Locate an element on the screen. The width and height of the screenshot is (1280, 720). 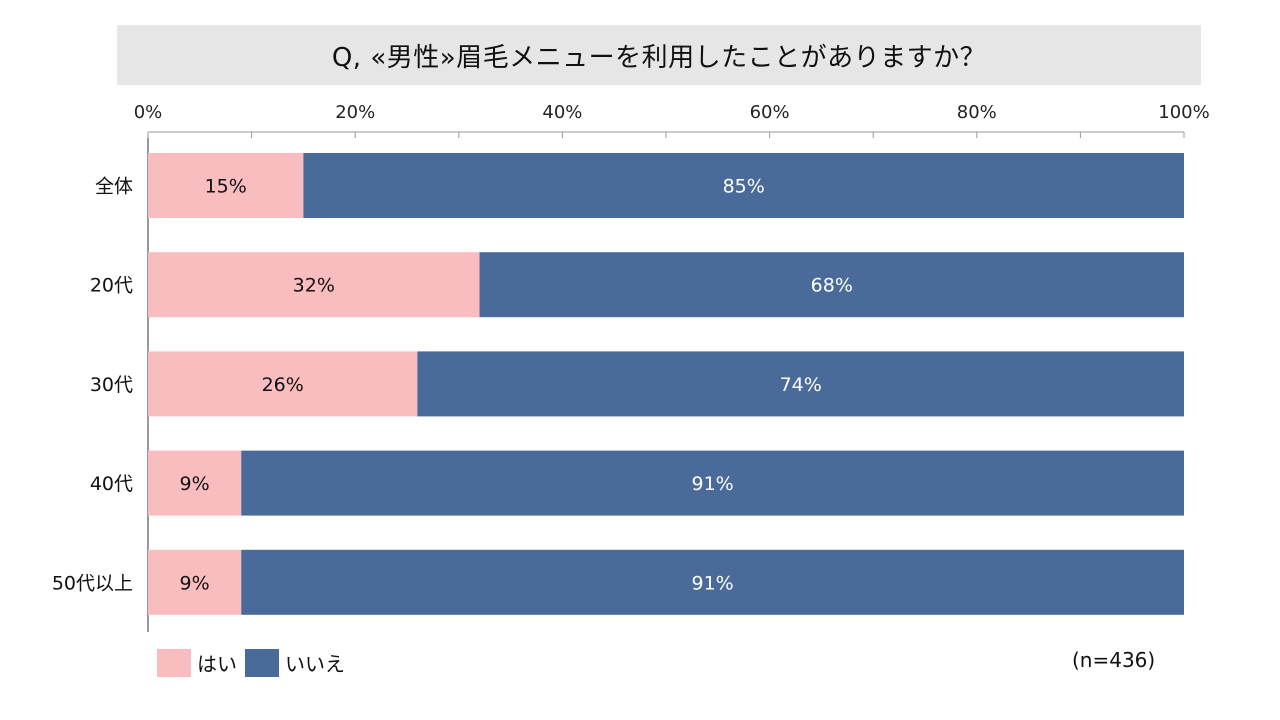
x-tick-label: 60% is located at coordinates (770, 112).